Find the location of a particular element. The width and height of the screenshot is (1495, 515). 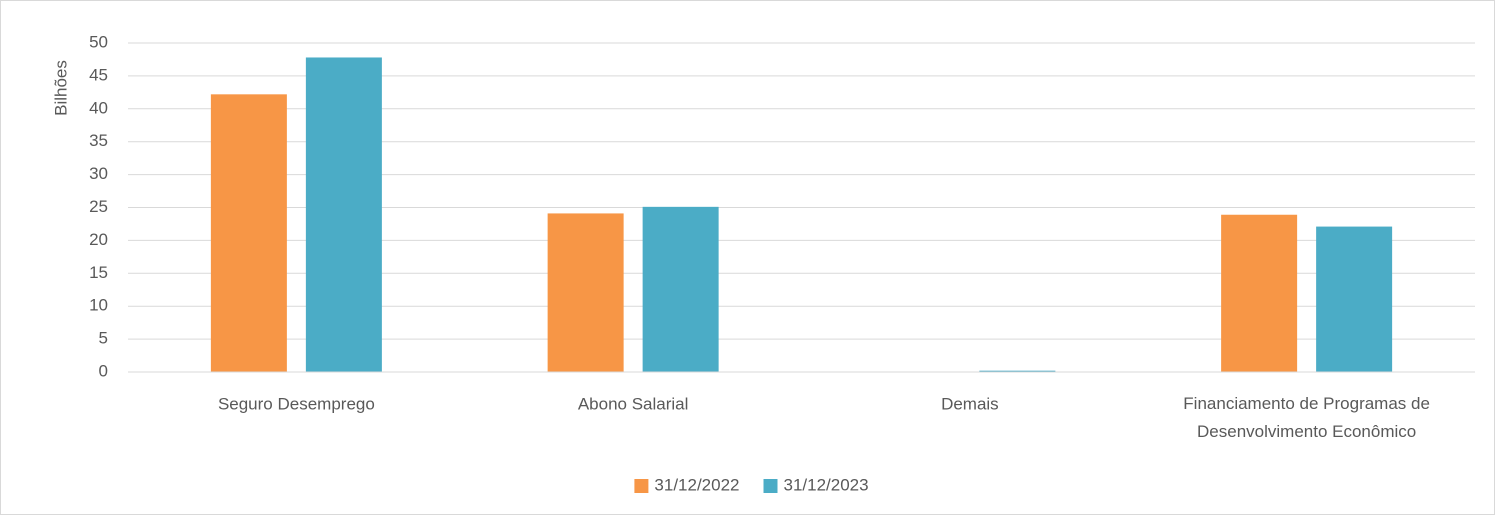

x-tick-label: Abono Salarial is located at coordinates (633, 403).